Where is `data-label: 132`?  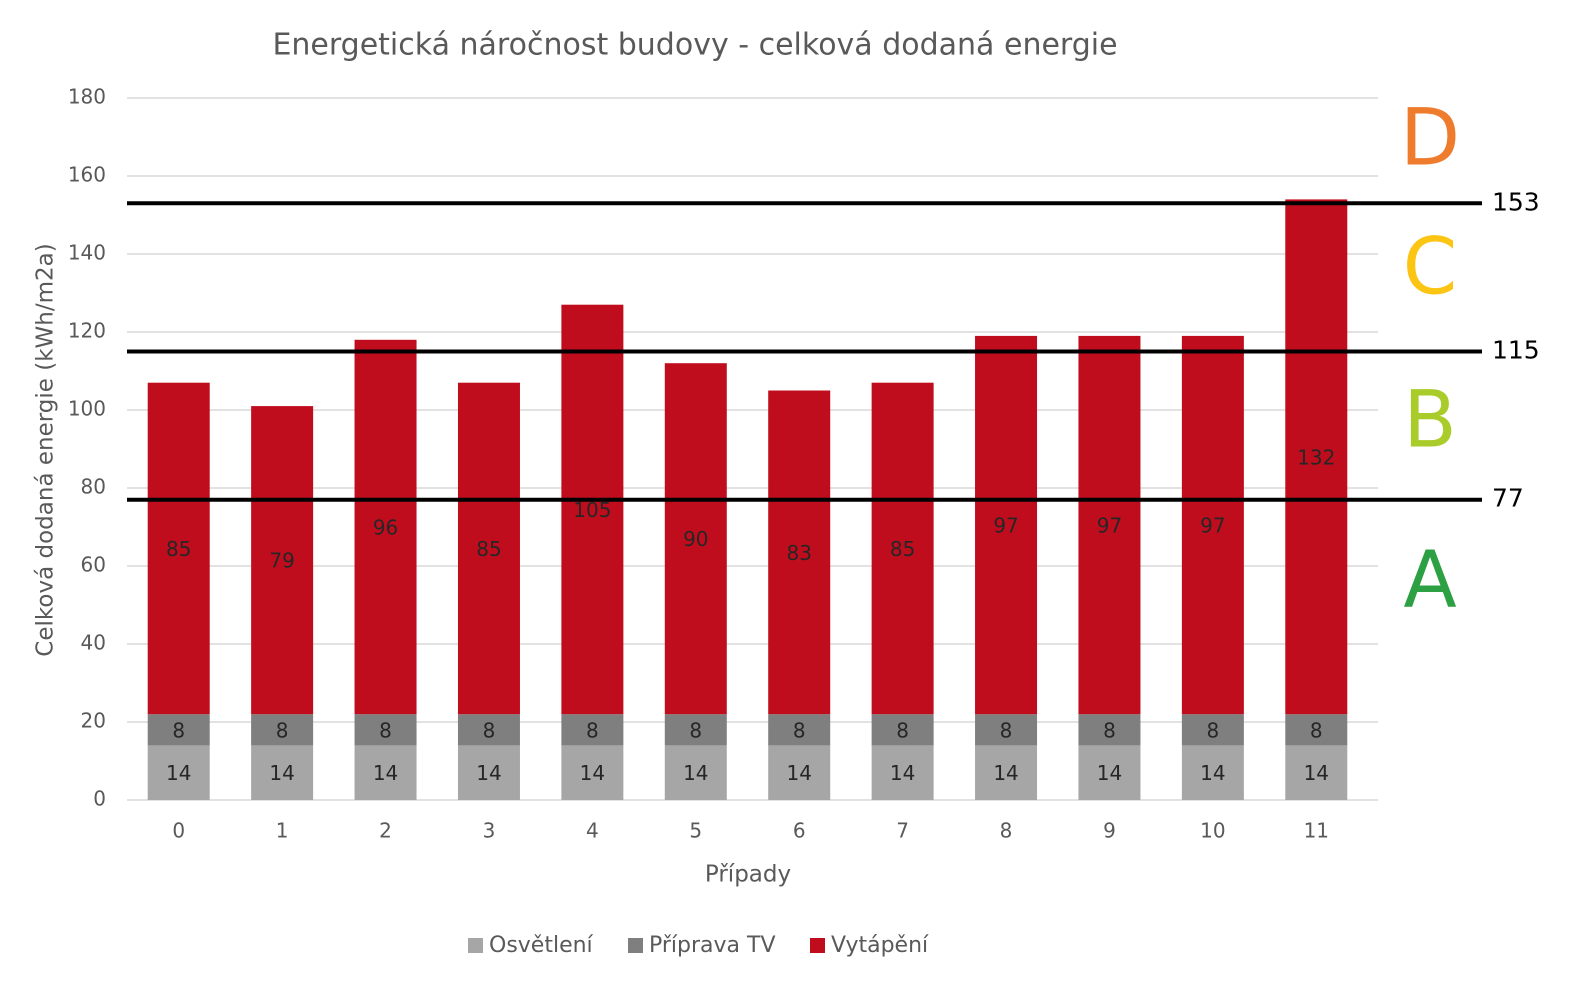 data-label: 132 is located at coordinates (1316, 457).